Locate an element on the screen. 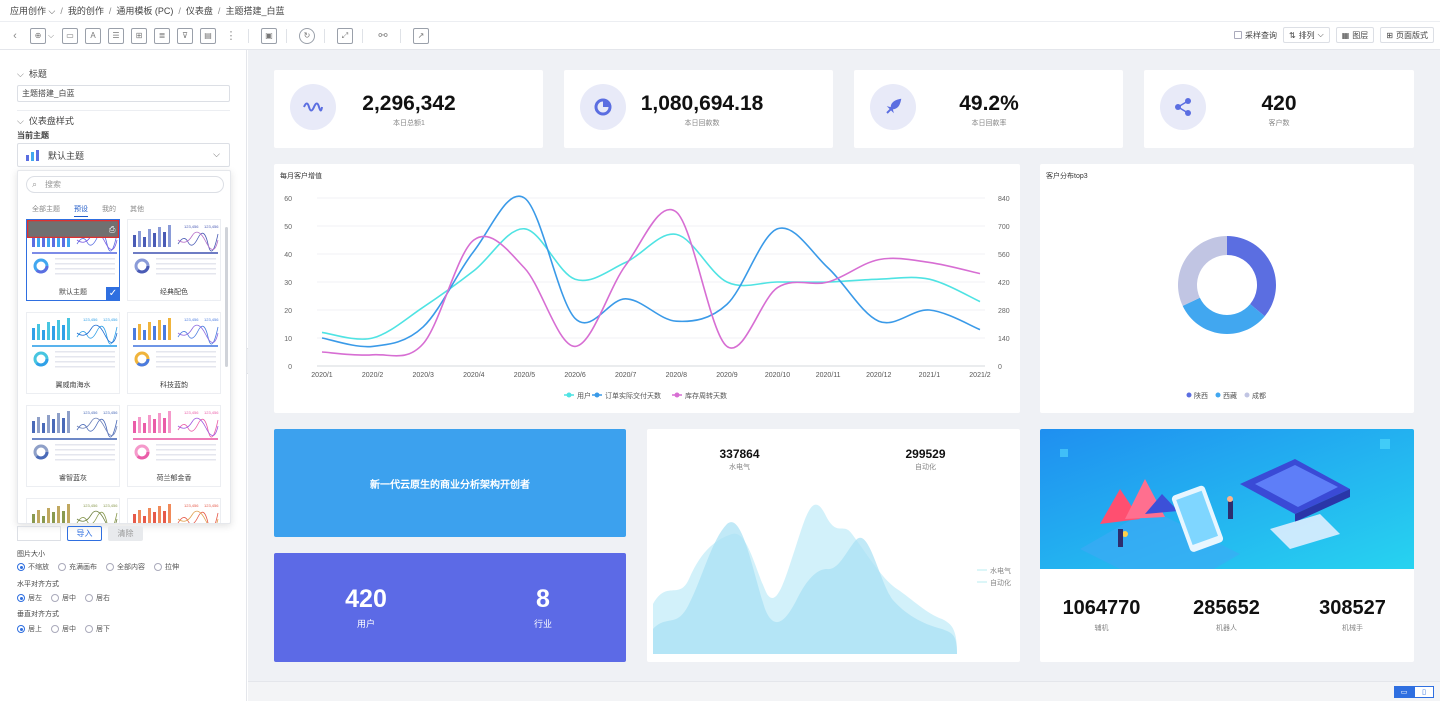 The image size is (1440, 701). text-icon: A is located at coordinates (93, 35).